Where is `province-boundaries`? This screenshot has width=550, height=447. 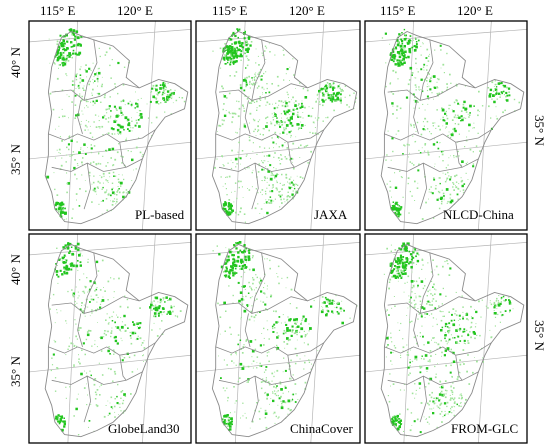
province-boundaries is located at coordinates (452, 127).